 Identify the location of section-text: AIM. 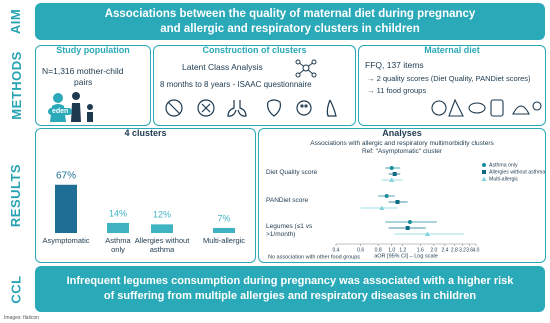
(16, 21).